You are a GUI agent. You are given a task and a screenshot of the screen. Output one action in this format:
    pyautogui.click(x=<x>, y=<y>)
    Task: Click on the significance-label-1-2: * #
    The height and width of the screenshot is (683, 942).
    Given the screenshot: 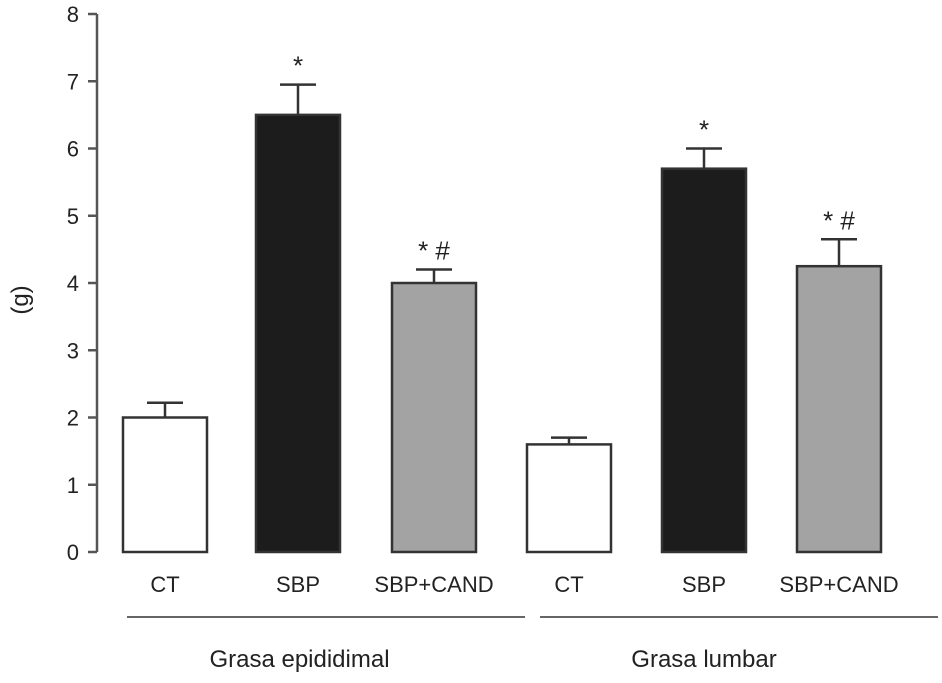 What is the action you would take?
    pyautogui.click(x=839, y=220)
    